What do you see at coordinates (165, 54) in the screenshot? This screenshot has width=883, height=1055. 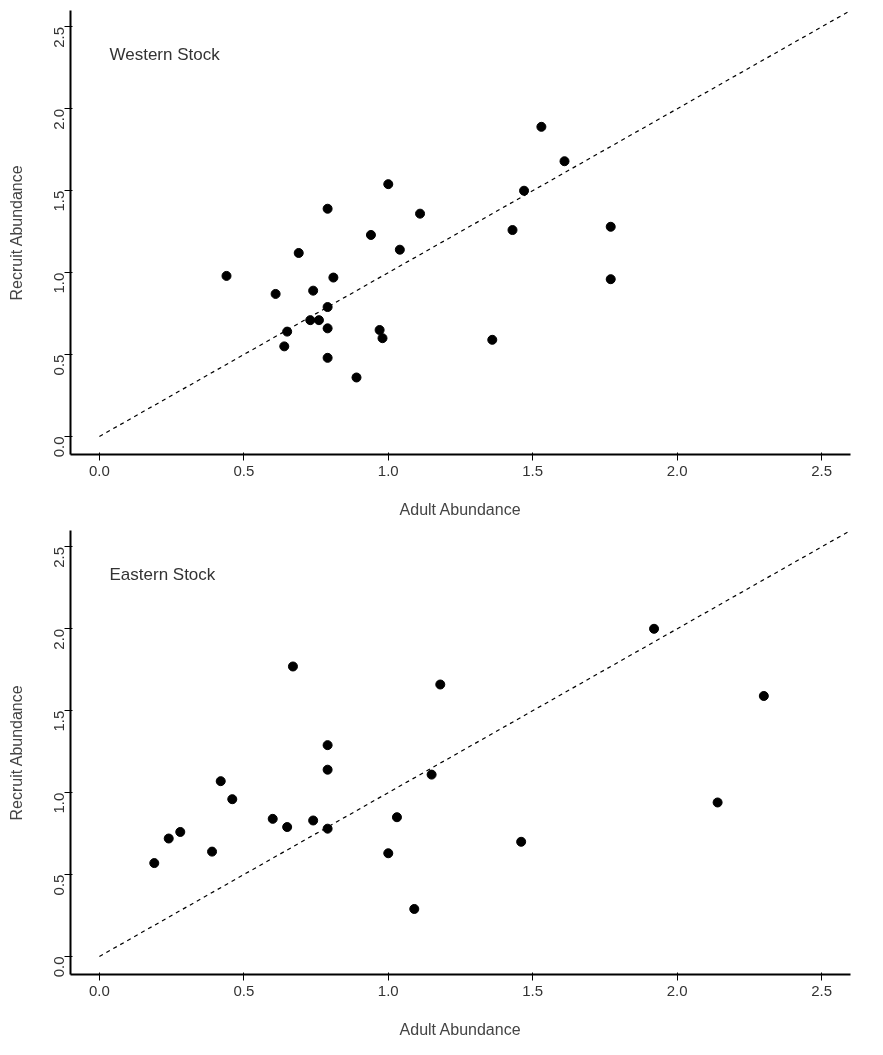 I see `annotation: Western Stock` at bounding box center [165, 54].